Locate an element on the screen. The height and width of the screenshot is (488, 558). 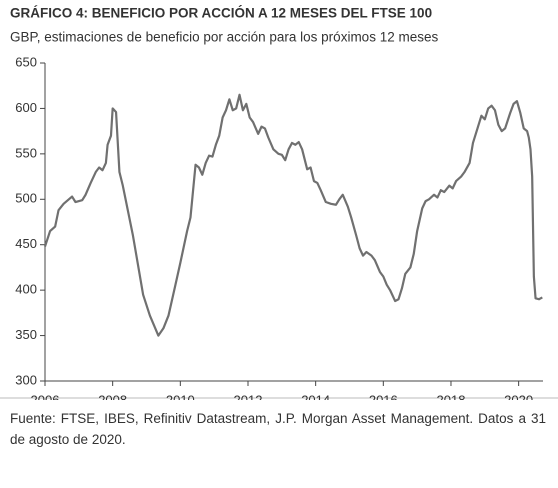
y-tick-label: 300 is located at coordinates (26, 379).